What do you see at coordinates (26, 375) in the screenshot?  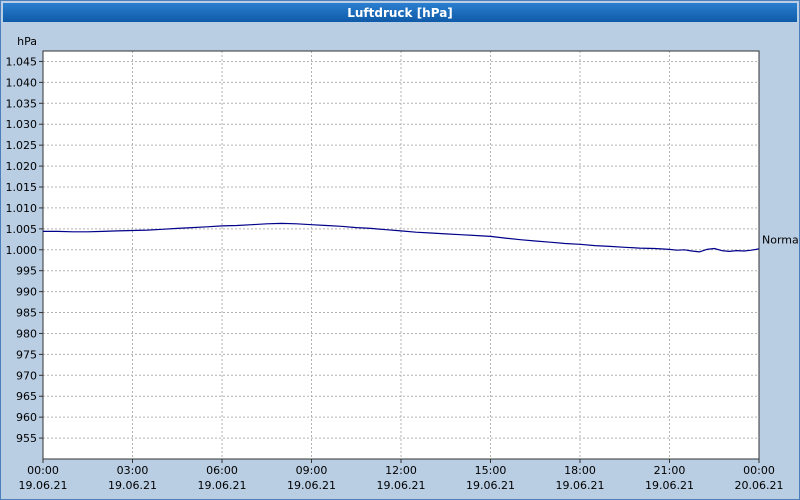 I see `y-tick-label: 970` at bounding box center [26, 375].